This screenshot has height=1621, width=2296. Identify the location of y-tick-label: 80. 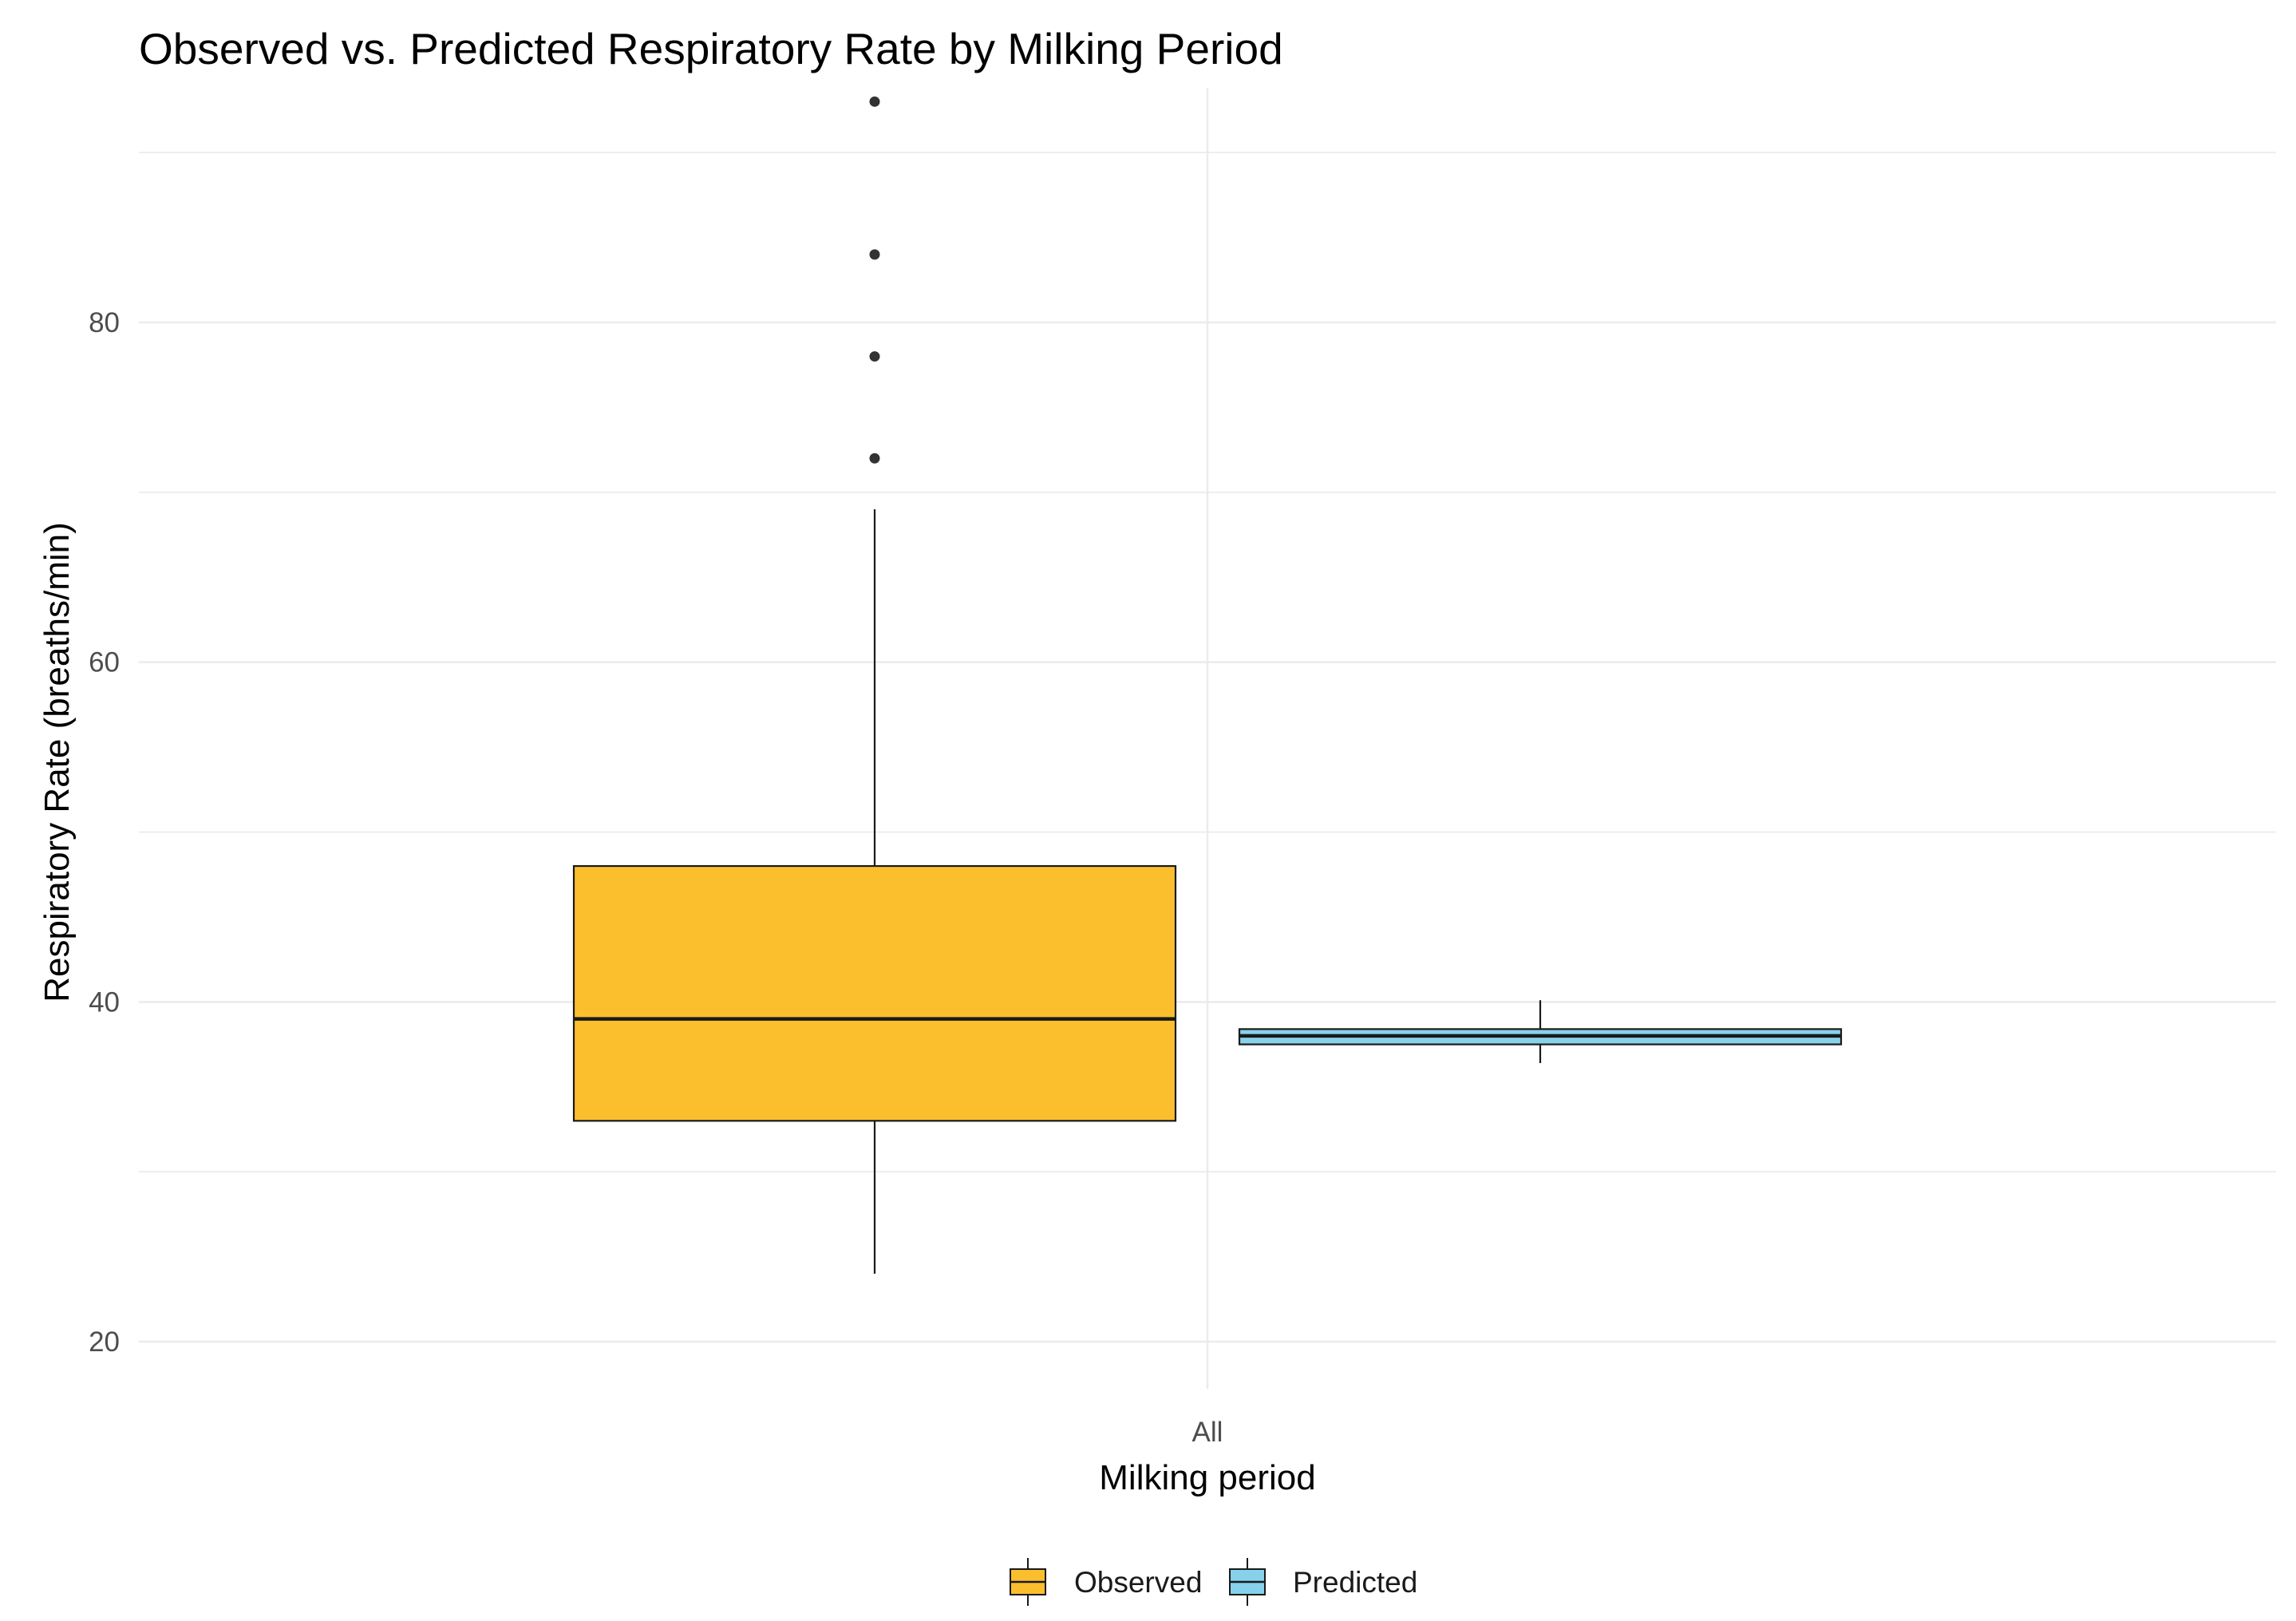
(104, 323).